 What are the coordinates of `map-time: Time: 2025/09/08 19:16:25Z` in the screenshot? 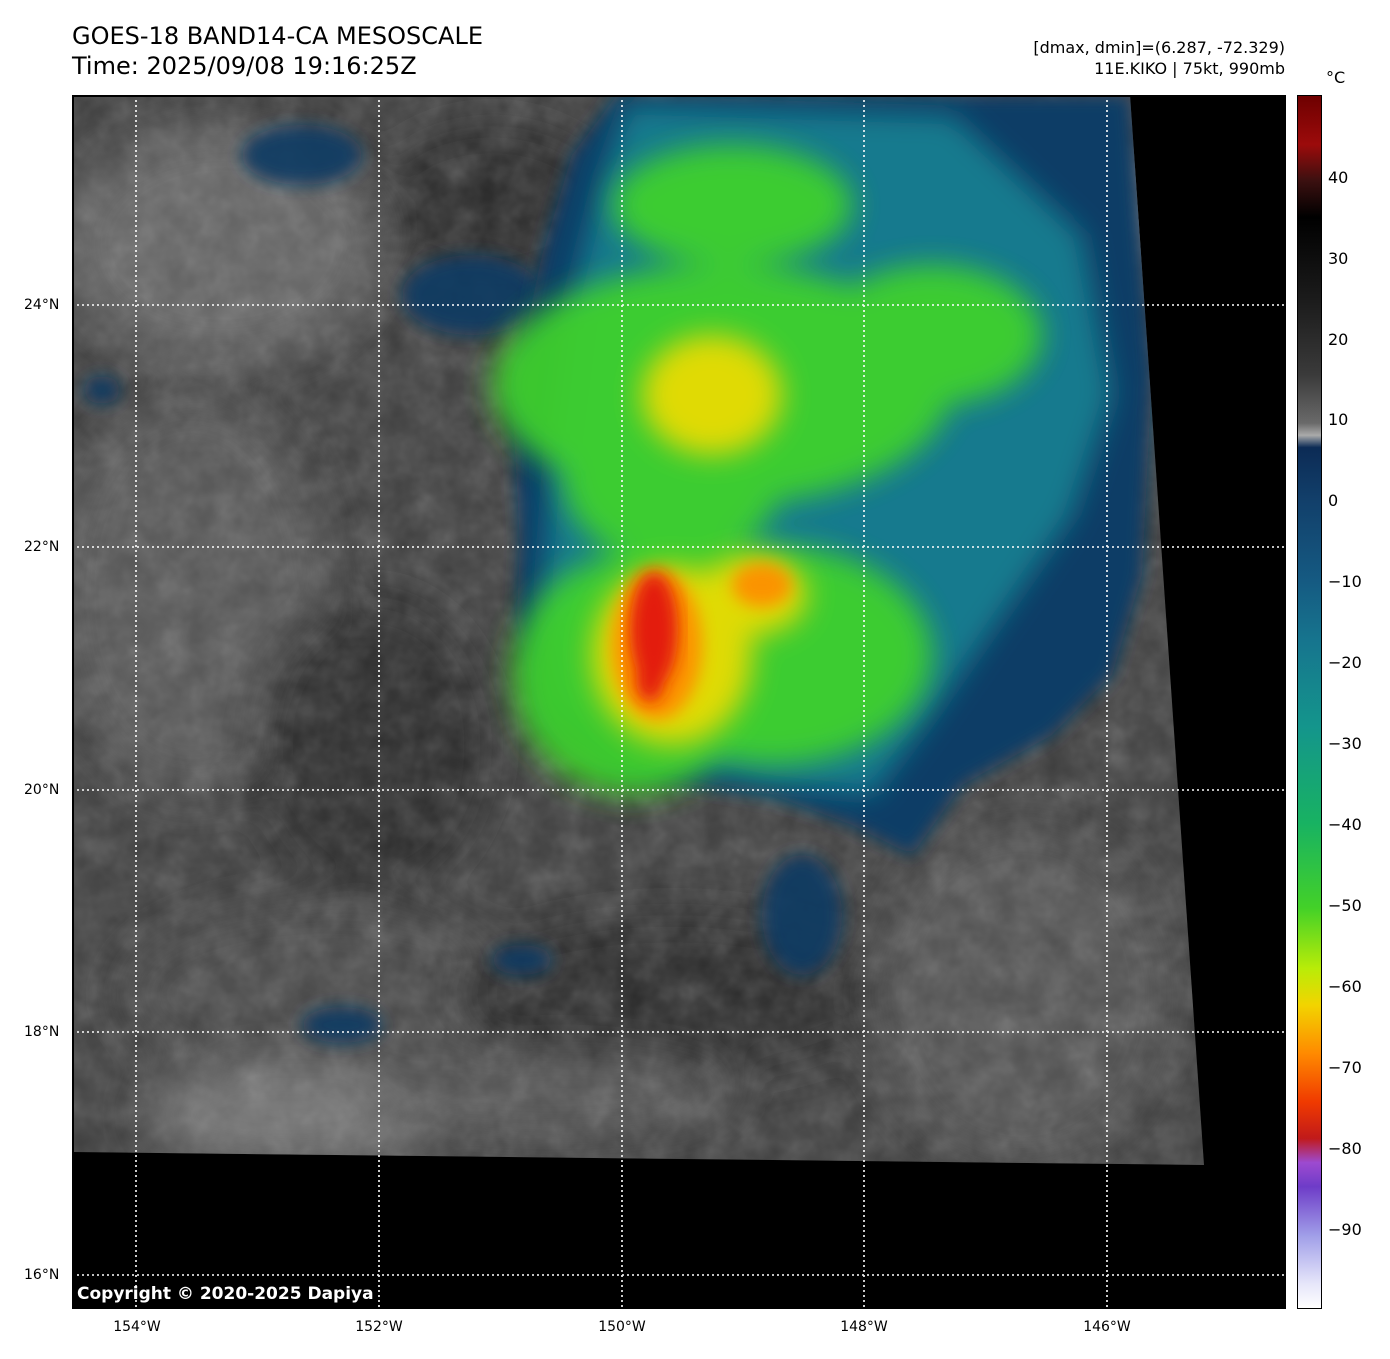 It's located at (244, 66).